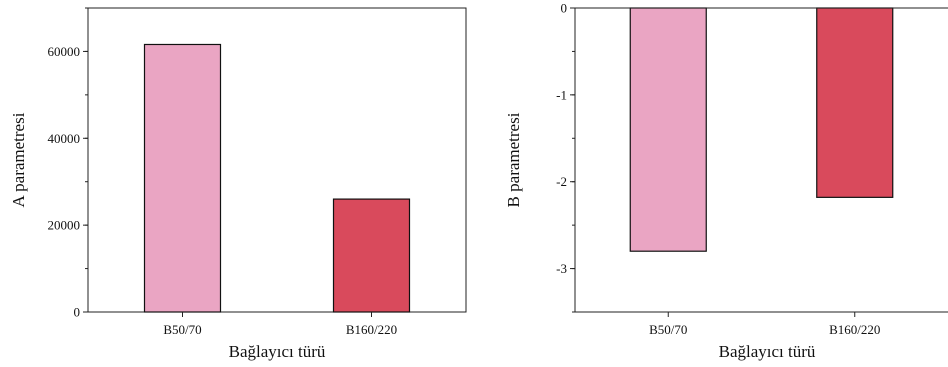 The height and width of the screenshot is (367, 948). What do you see at coordinates (64, 51) in the screenshot?
I see `y-tick-label: 60000` at bounding box center [64, 51].